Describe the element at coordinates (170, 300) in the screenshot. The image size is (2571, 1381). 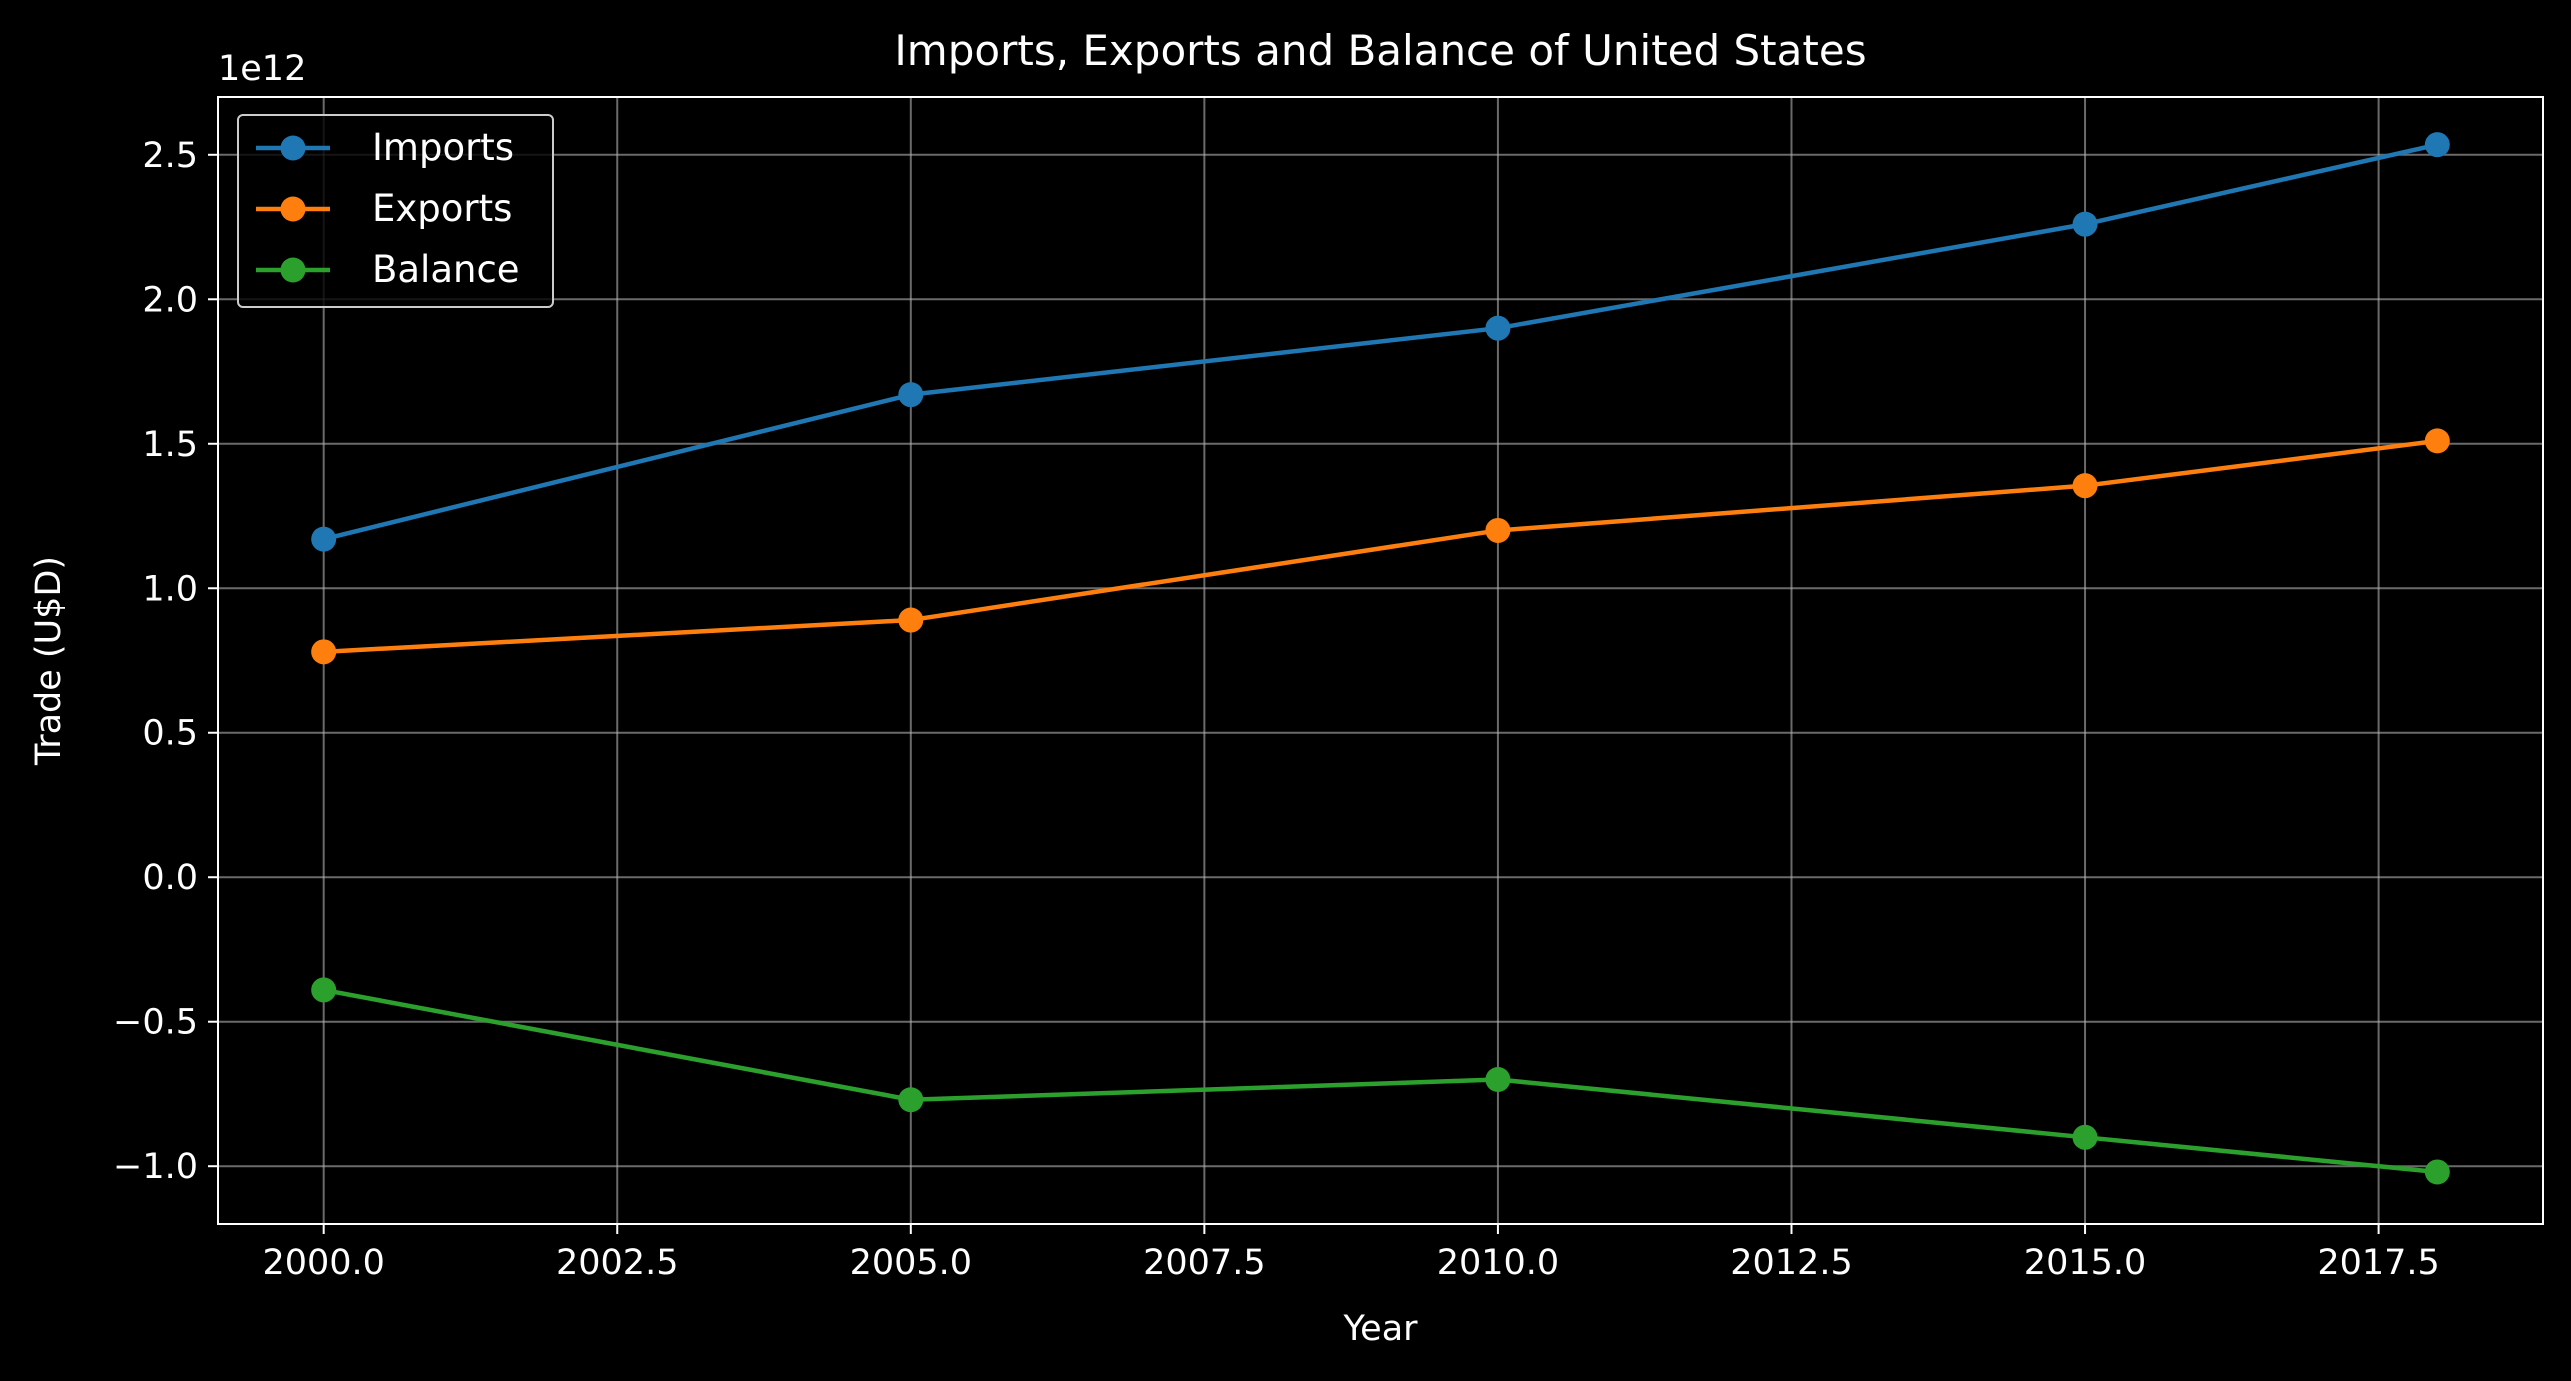
I see `y-tick-label: 2.0` at that location.